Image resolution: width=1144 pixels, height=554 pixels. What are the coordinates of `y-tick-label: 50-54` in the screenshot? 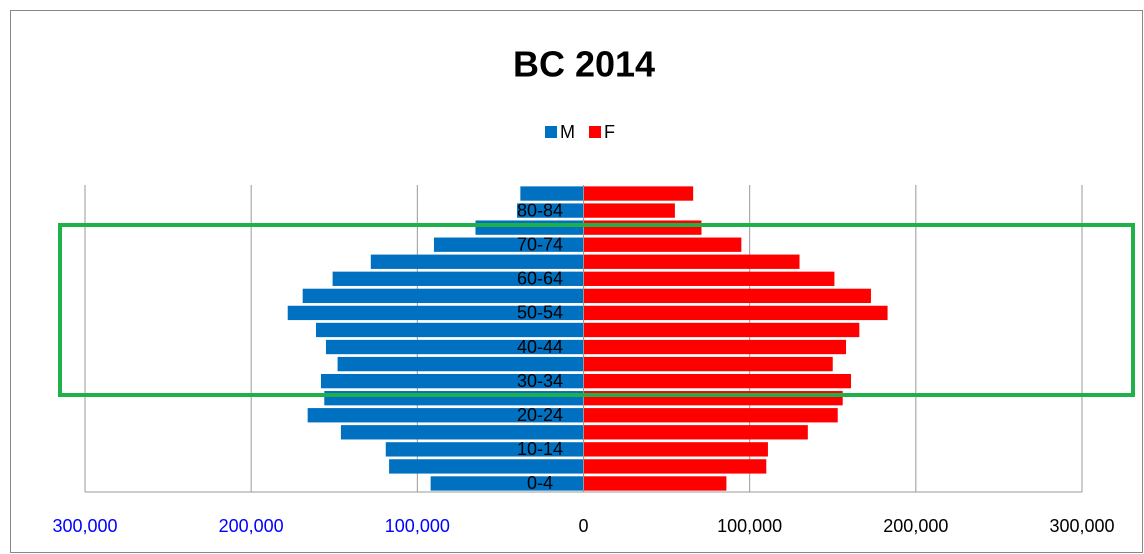 It's located at (540, 313).